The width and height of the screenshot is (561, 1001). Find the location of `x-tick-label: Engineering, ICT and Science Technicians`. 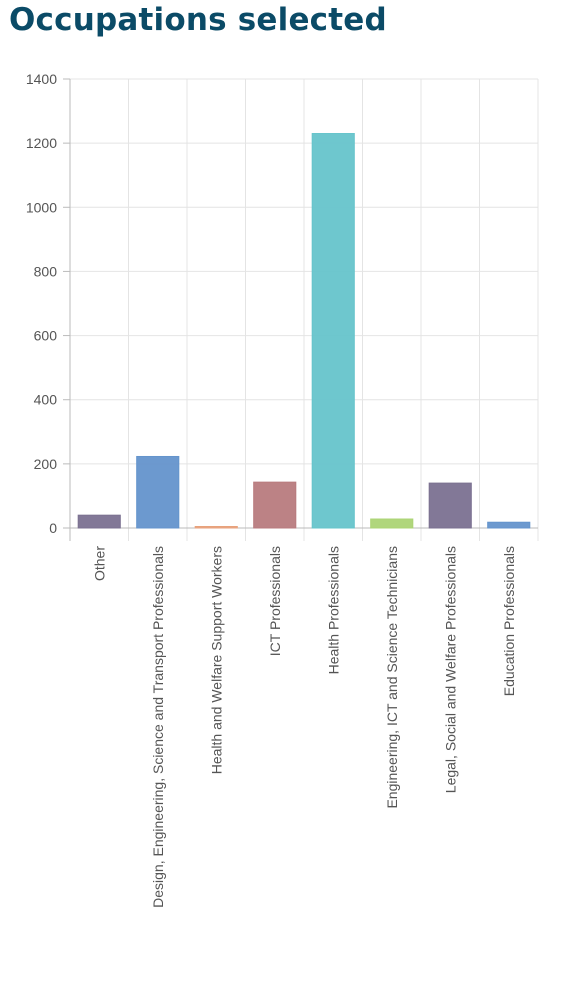

x-tick-label: Engineering, ICT and Science Technicians is located at coordinates (392, 677).